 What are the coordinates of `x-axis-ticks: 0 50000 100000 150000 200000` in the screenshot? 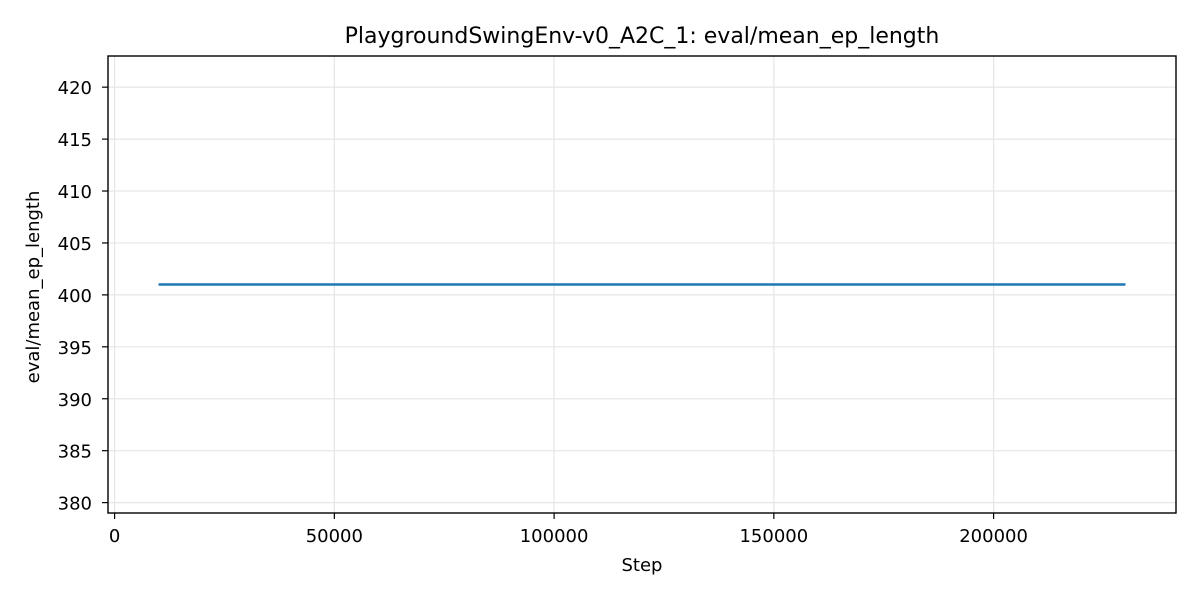 It's located at (568, 530).